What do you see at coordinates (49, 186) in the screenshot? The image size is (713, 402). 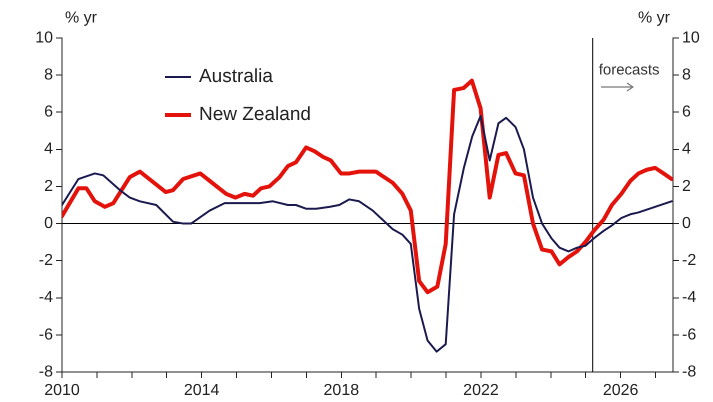 I see `y-tick-label: 2` at bounding box center [49, 186].